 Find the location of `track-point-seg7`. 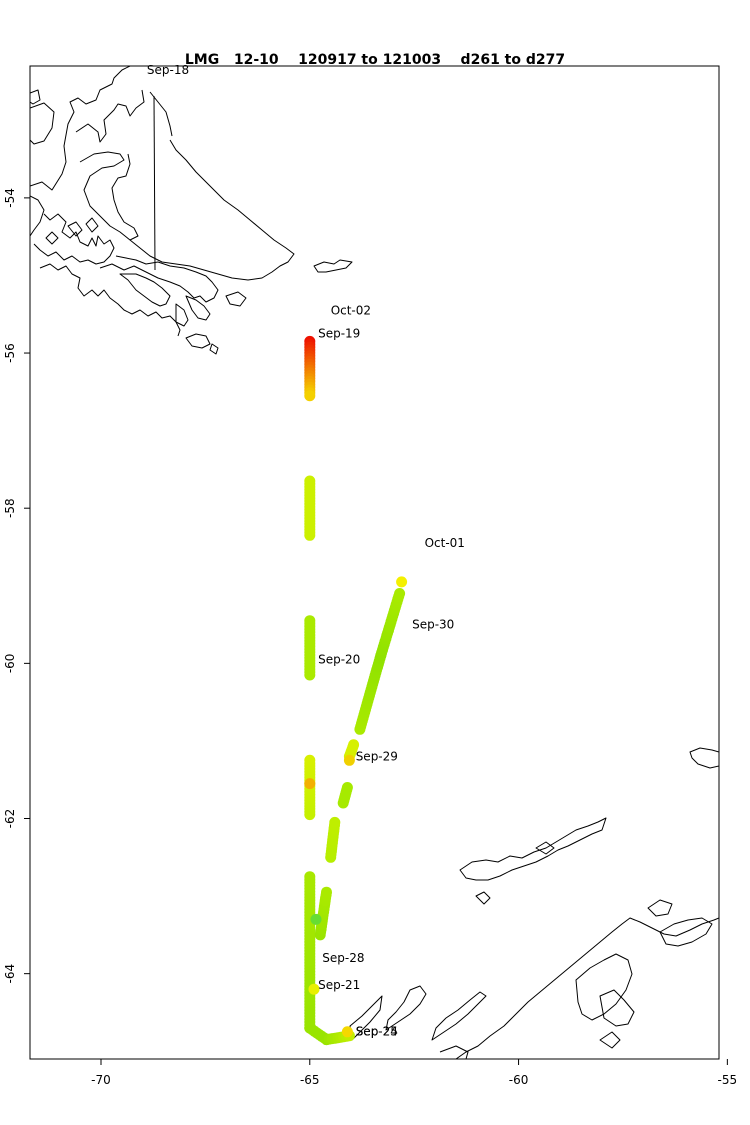

track-point-seg7 is located at coordinates (326, 892).